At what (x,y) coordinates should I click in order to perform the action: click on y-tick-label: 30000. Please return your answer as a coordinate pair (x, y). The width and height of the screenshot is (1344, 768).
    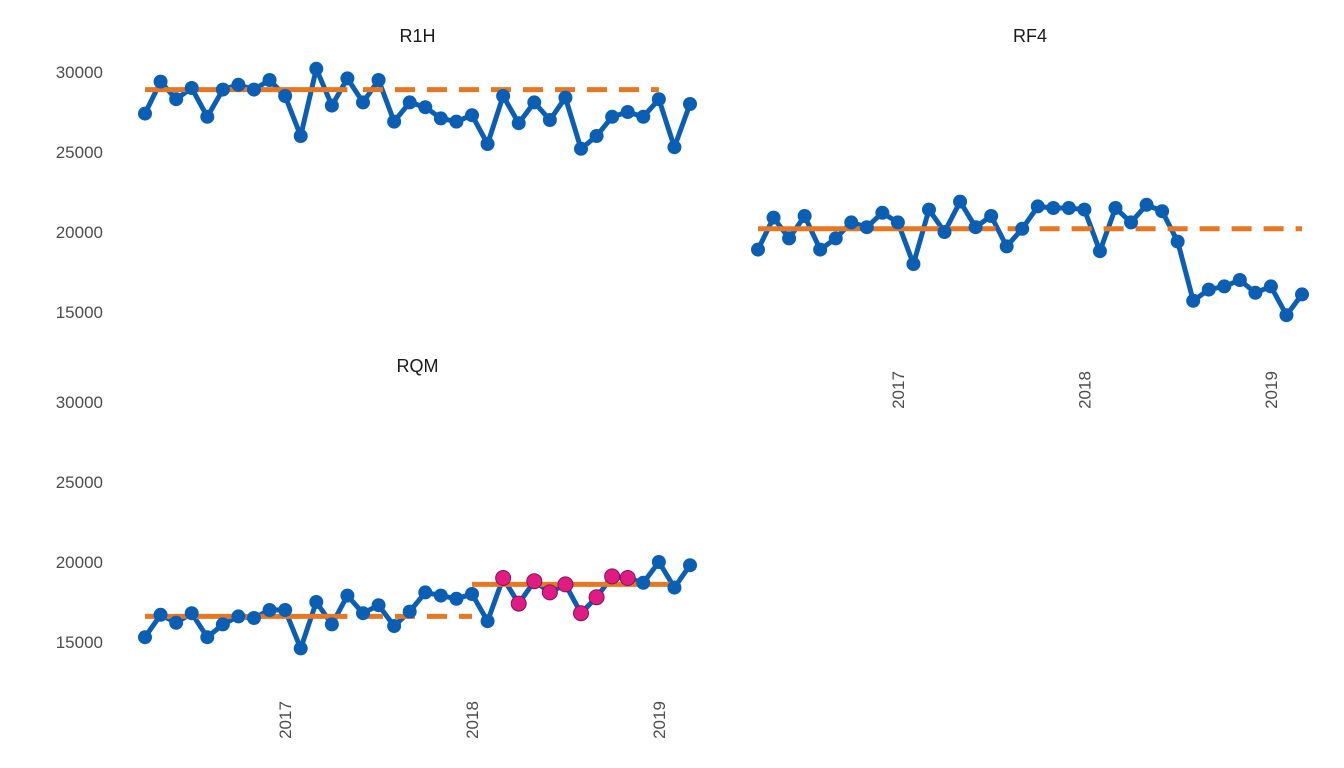
    Looking at the image, I should click on (79, 72).